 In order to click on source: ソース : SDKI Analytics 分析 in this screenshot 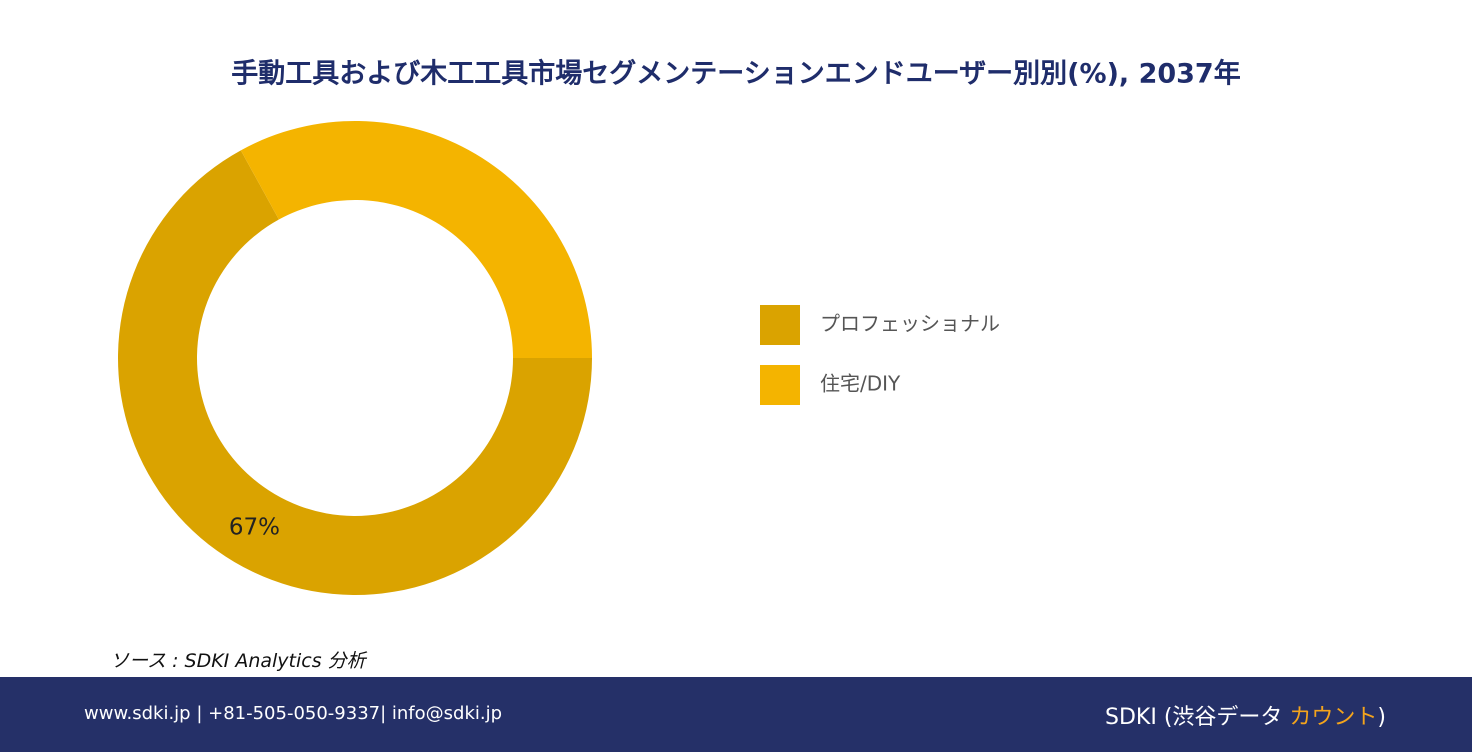, I will do `click(238, 661)`.